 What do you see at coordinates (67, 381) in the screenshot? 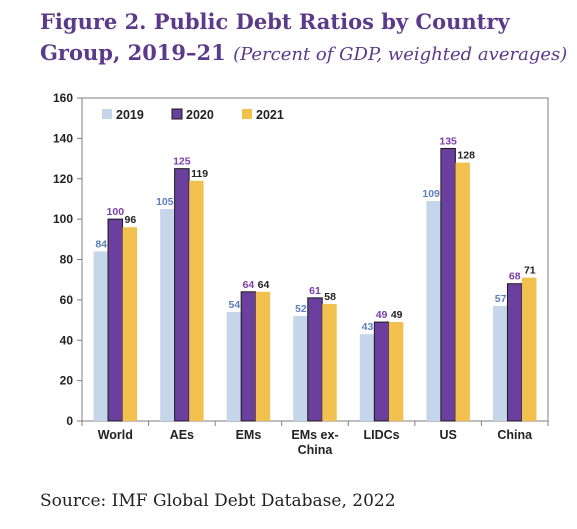
I see `y-tick-label: 20` at bounding box center [67, 381].